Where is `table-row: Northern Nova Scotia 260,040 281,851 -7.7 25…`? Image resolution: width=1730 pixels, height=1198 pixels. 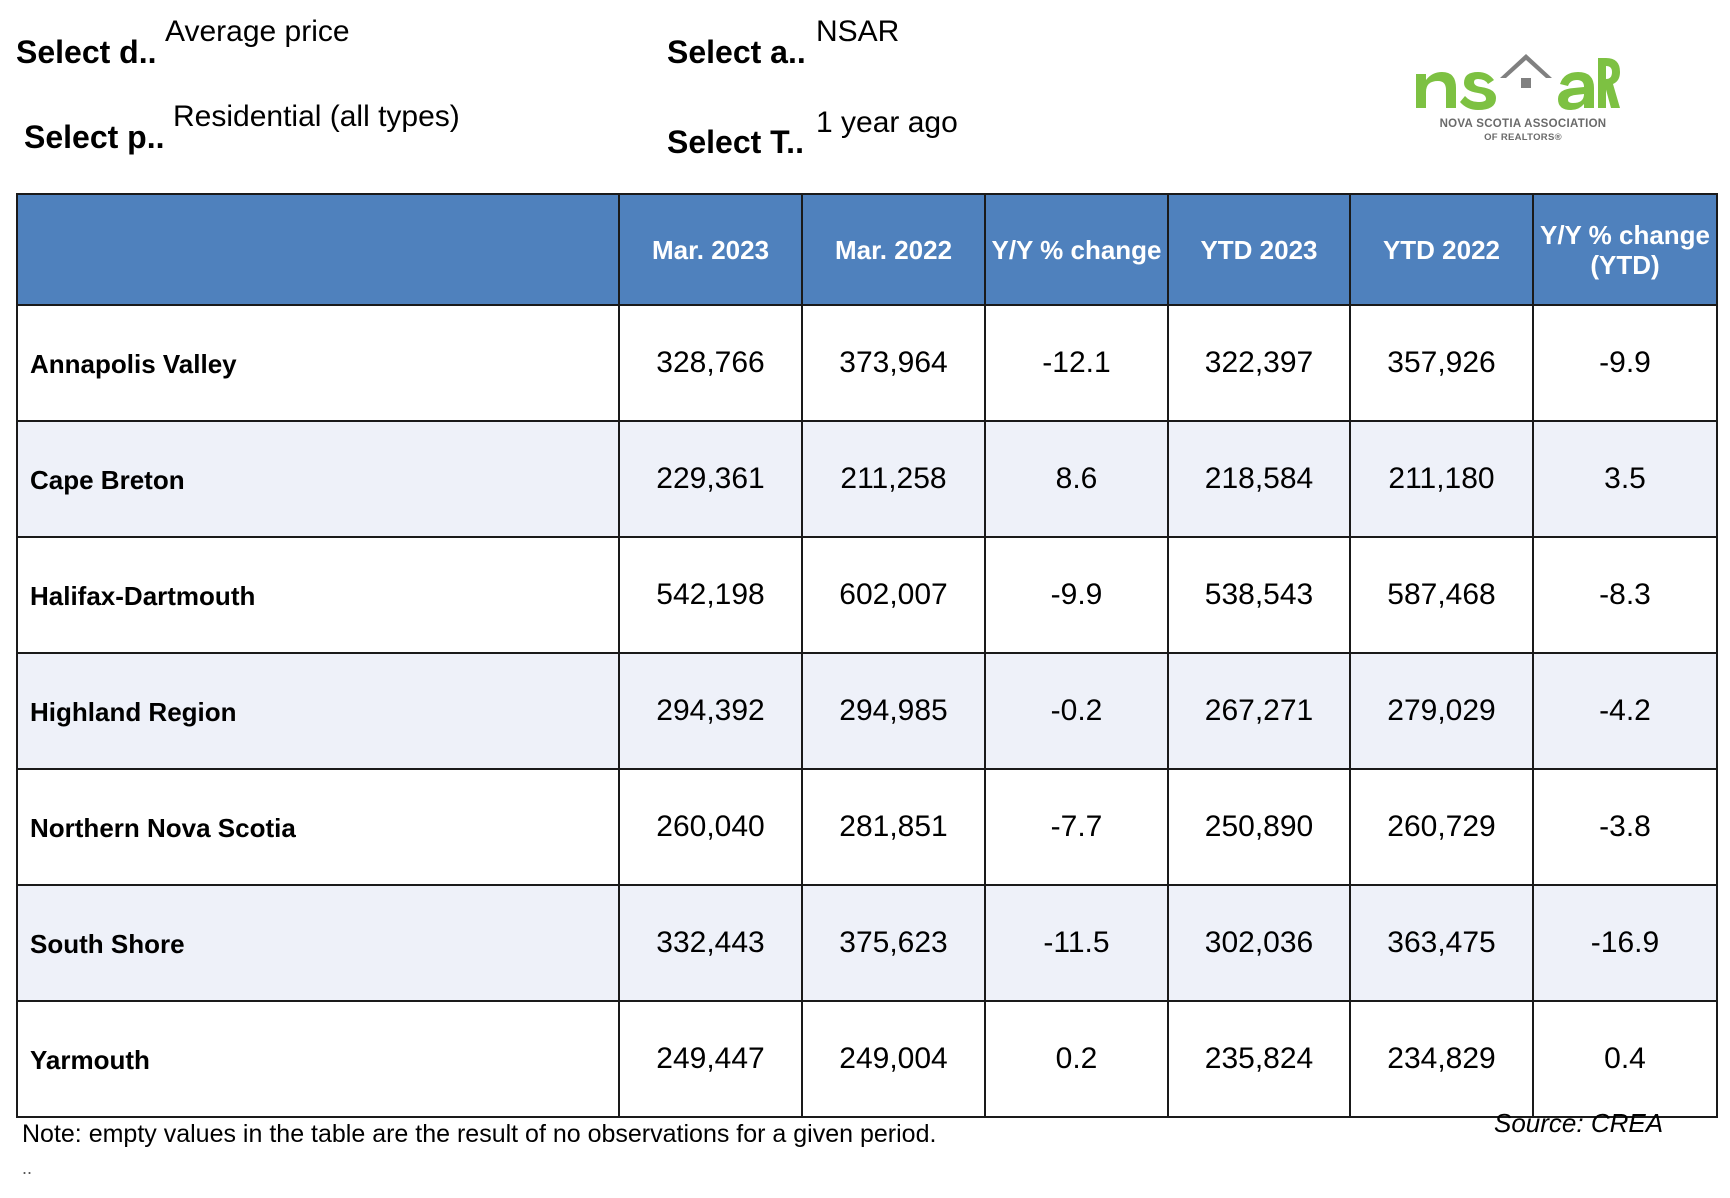
table-row: Northern Nova Scotia 260,040 281,851 -7.7 25… is located at coordinates (867, 827).